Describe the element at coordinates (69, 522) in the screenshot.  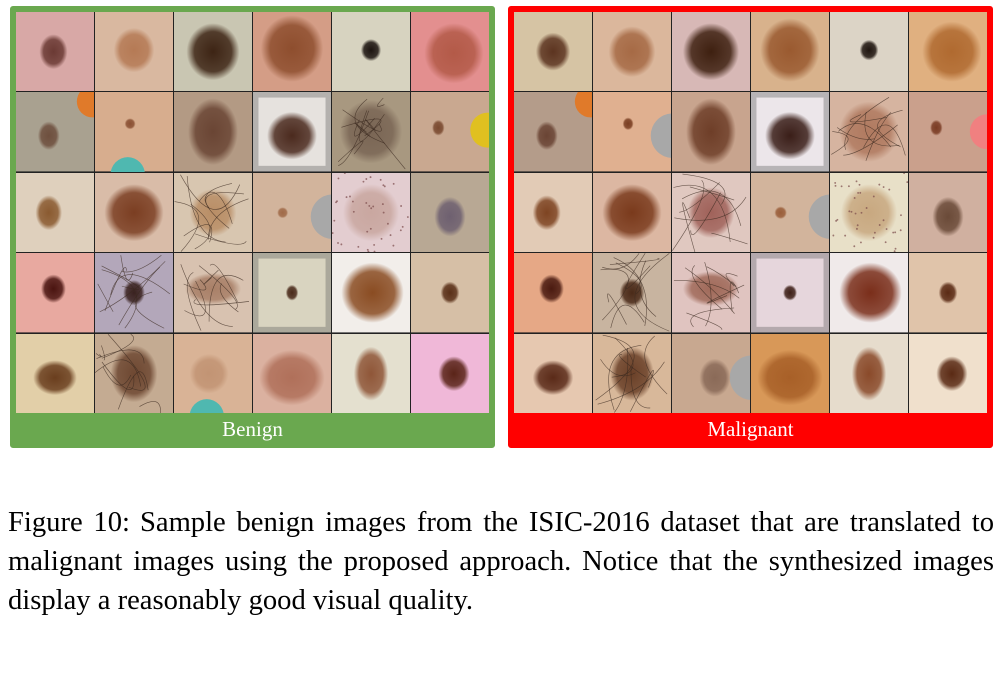
I see `figure-number: Figure 10:` at that location.